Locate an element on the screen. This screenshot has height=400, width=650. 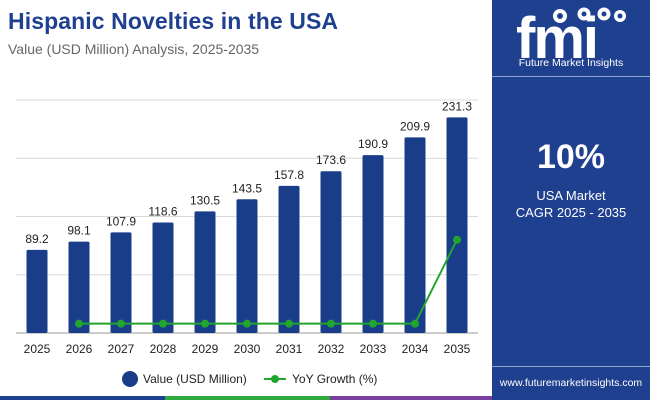
growth-point-2027 is located at coordinates (121, 323).